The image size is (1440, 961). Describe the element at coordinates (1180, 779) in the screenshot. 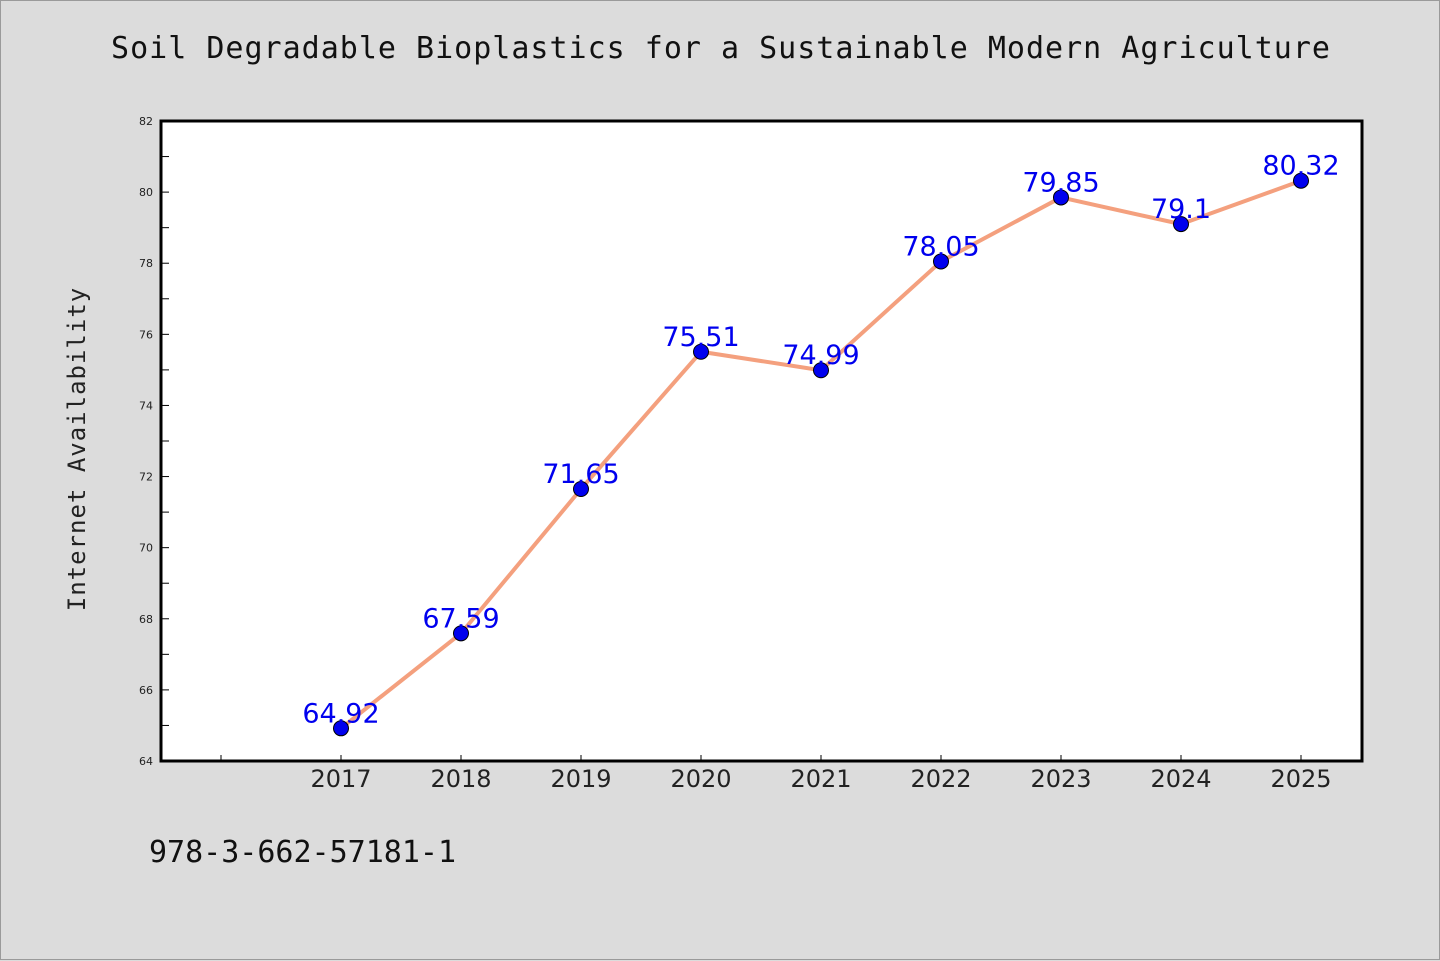

I see `x-tick-label: 2024` at that location.